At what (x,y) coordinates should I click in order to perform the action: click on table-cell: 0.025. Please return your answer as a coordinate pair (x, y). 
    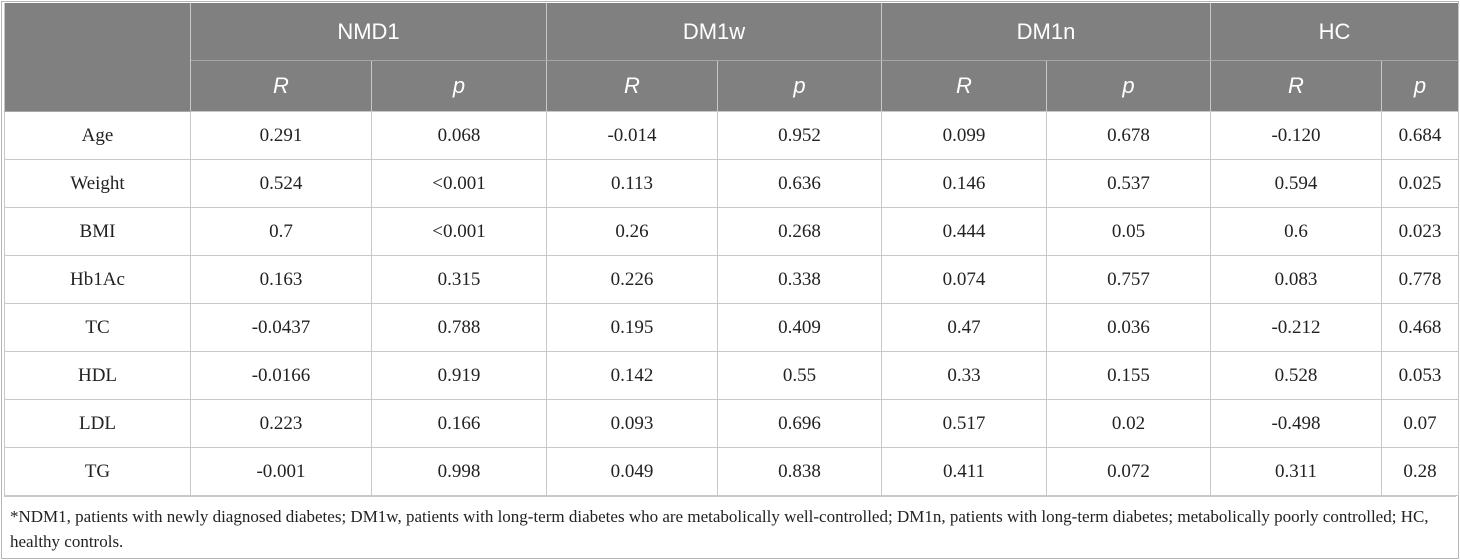
    Looking at the image, I should click on (1420, 183).